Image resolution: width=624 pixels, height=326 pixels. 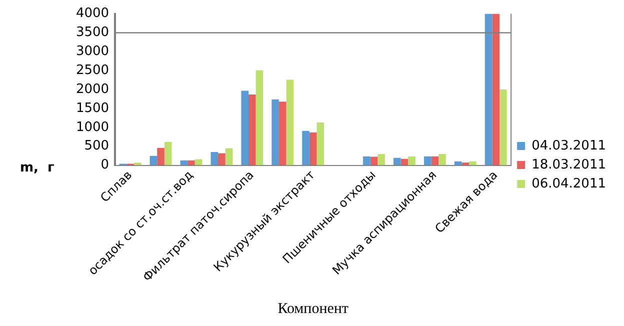 I want to click on y-tick-label: 500, so click(x=97, y=146).